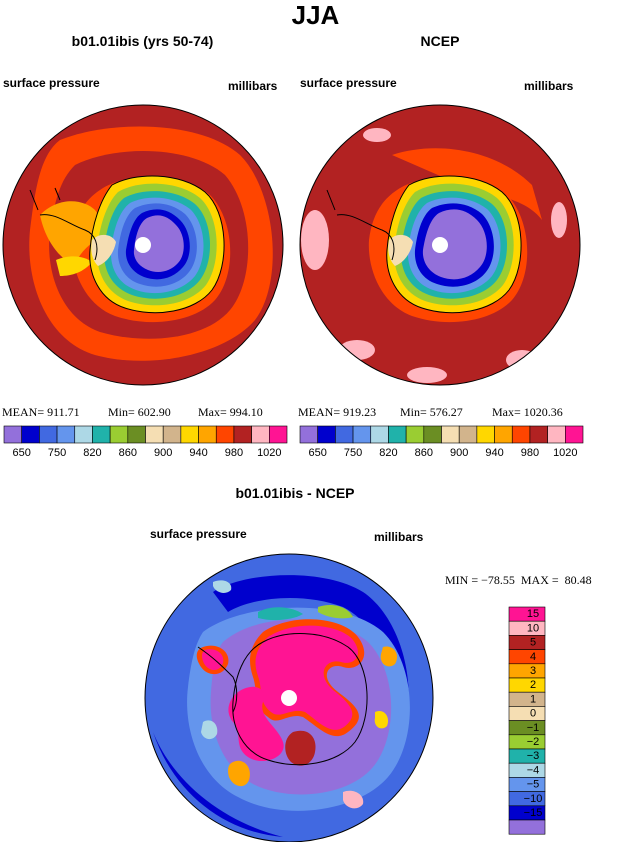  Describe the element at coordinates (253, 86) in the screenshot. I see `left-panel-units-label: millibars` at that location.